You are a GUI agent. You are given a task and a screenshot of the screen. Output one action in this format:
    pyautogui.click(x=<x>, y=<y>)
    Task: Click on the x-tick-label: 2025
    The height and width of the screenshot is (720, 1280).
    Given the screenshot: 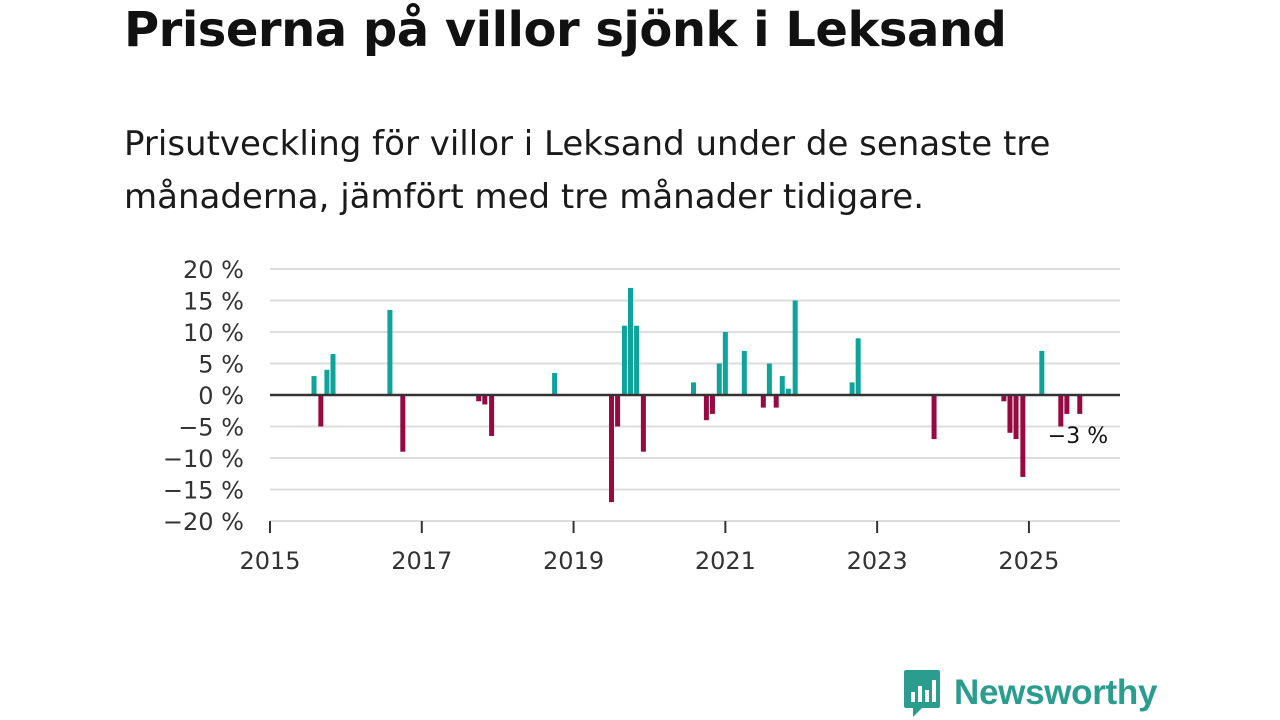 What is the action you would take?
    pyautogui.click(x=1028, y=561)
    